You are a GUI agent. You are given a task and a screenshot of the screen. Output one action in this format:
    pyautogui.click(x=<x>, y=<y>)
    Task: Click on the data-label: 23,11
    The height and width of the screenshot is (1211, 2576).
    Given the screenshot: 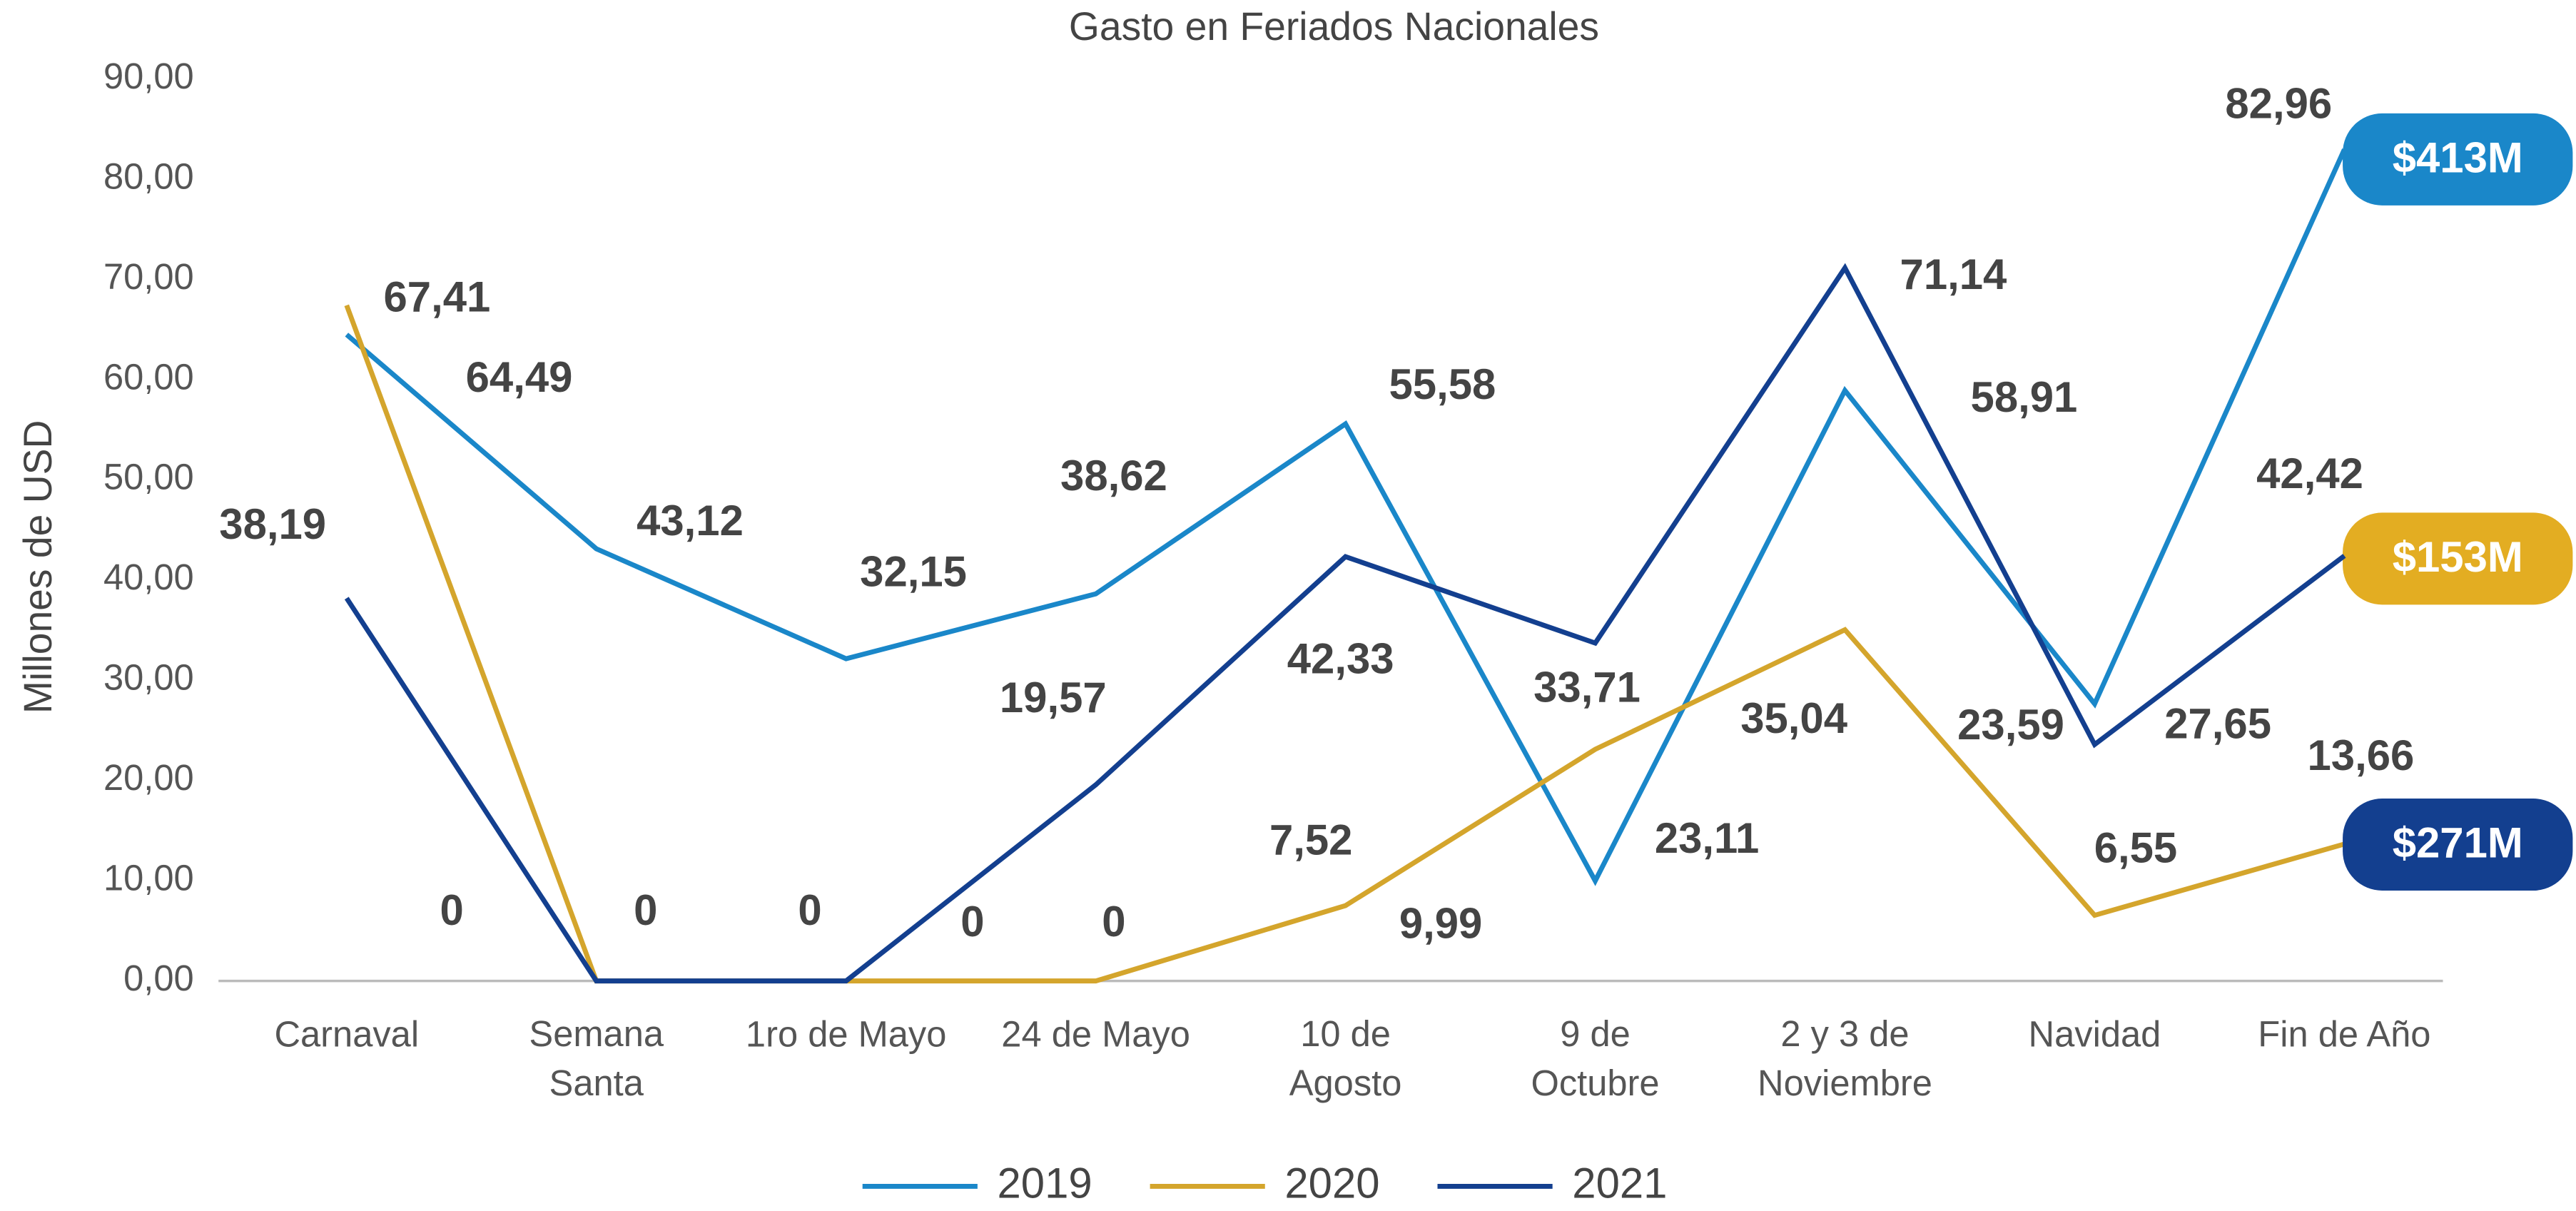 What is the action you would take?
    pyautogui.click(x=1707, y=838)
    